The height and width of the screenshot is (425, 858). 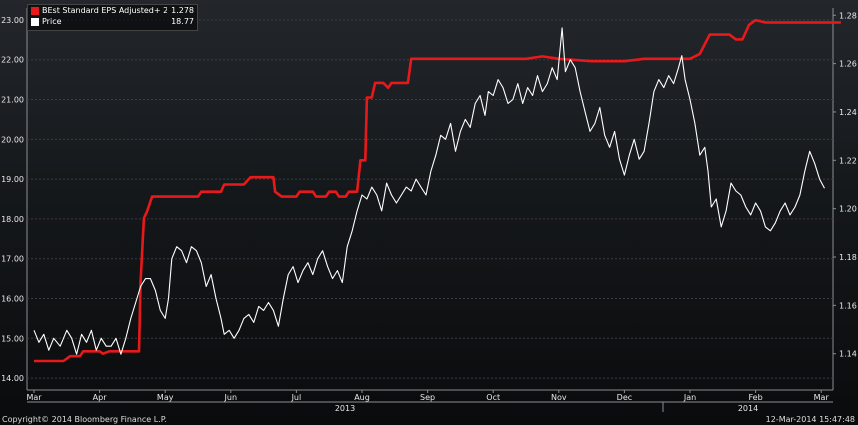 What do you see at coordinates (112, 21) in the screenshot?
I see `legend-entry-price: Price 18.77` at bounding box center [112, 21].